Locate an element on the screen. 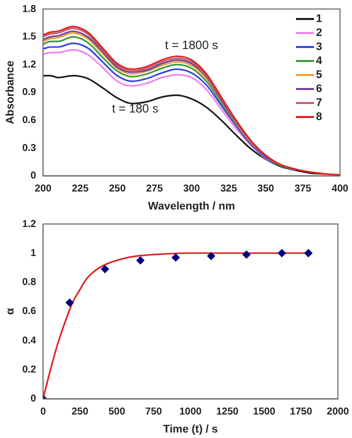 This screenshot has width=352, height=438. x-axis-title: Time (t) / s is located at coordinates (190, 429).